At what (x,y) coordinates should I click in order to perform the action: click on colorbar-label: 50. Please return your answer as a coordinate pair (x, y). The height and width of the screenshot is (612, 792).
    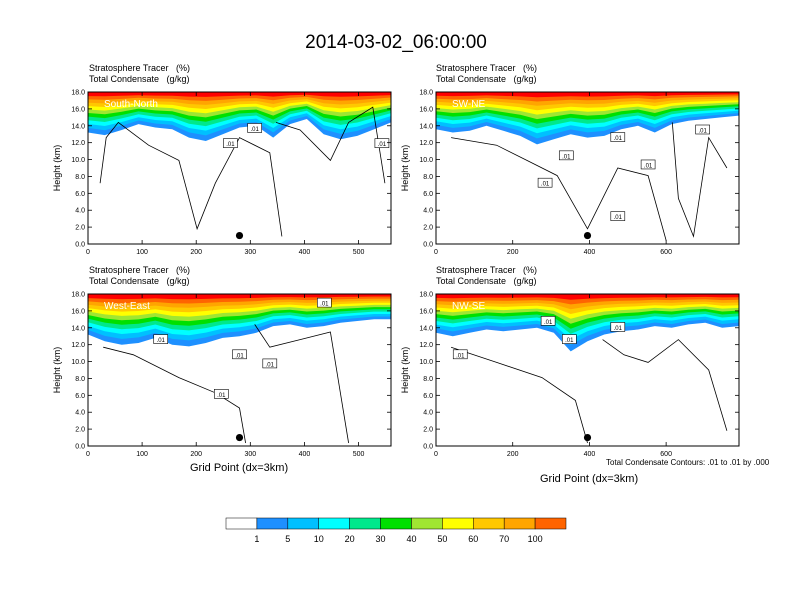
    Looking at the image, I should click on (442, 539).